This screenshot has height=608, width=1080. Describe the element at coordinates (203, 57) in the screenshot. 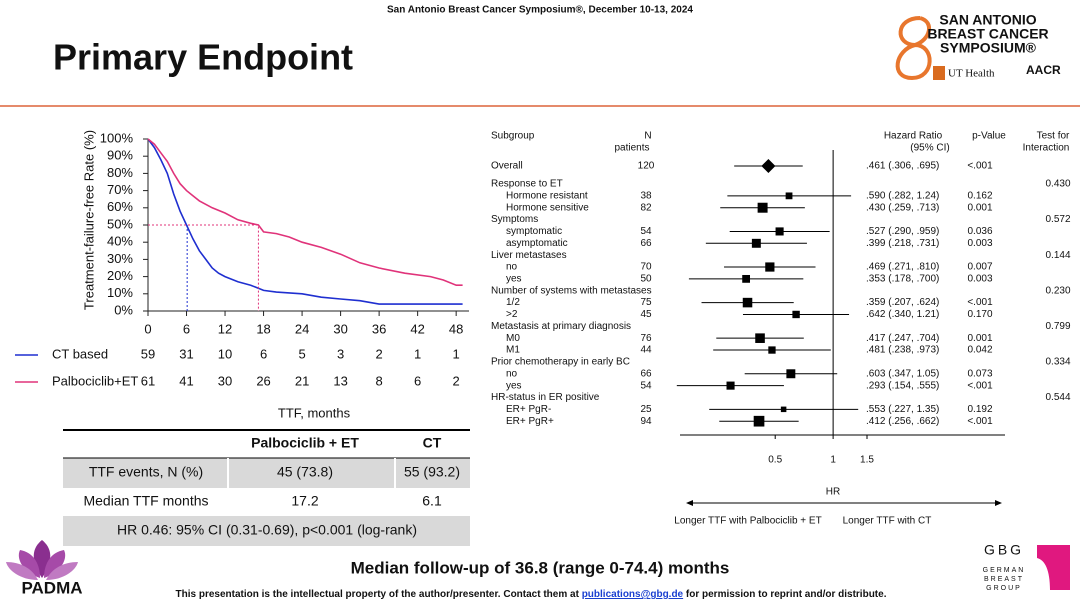

I see `slide-title: Primary Endpoint` at that location.